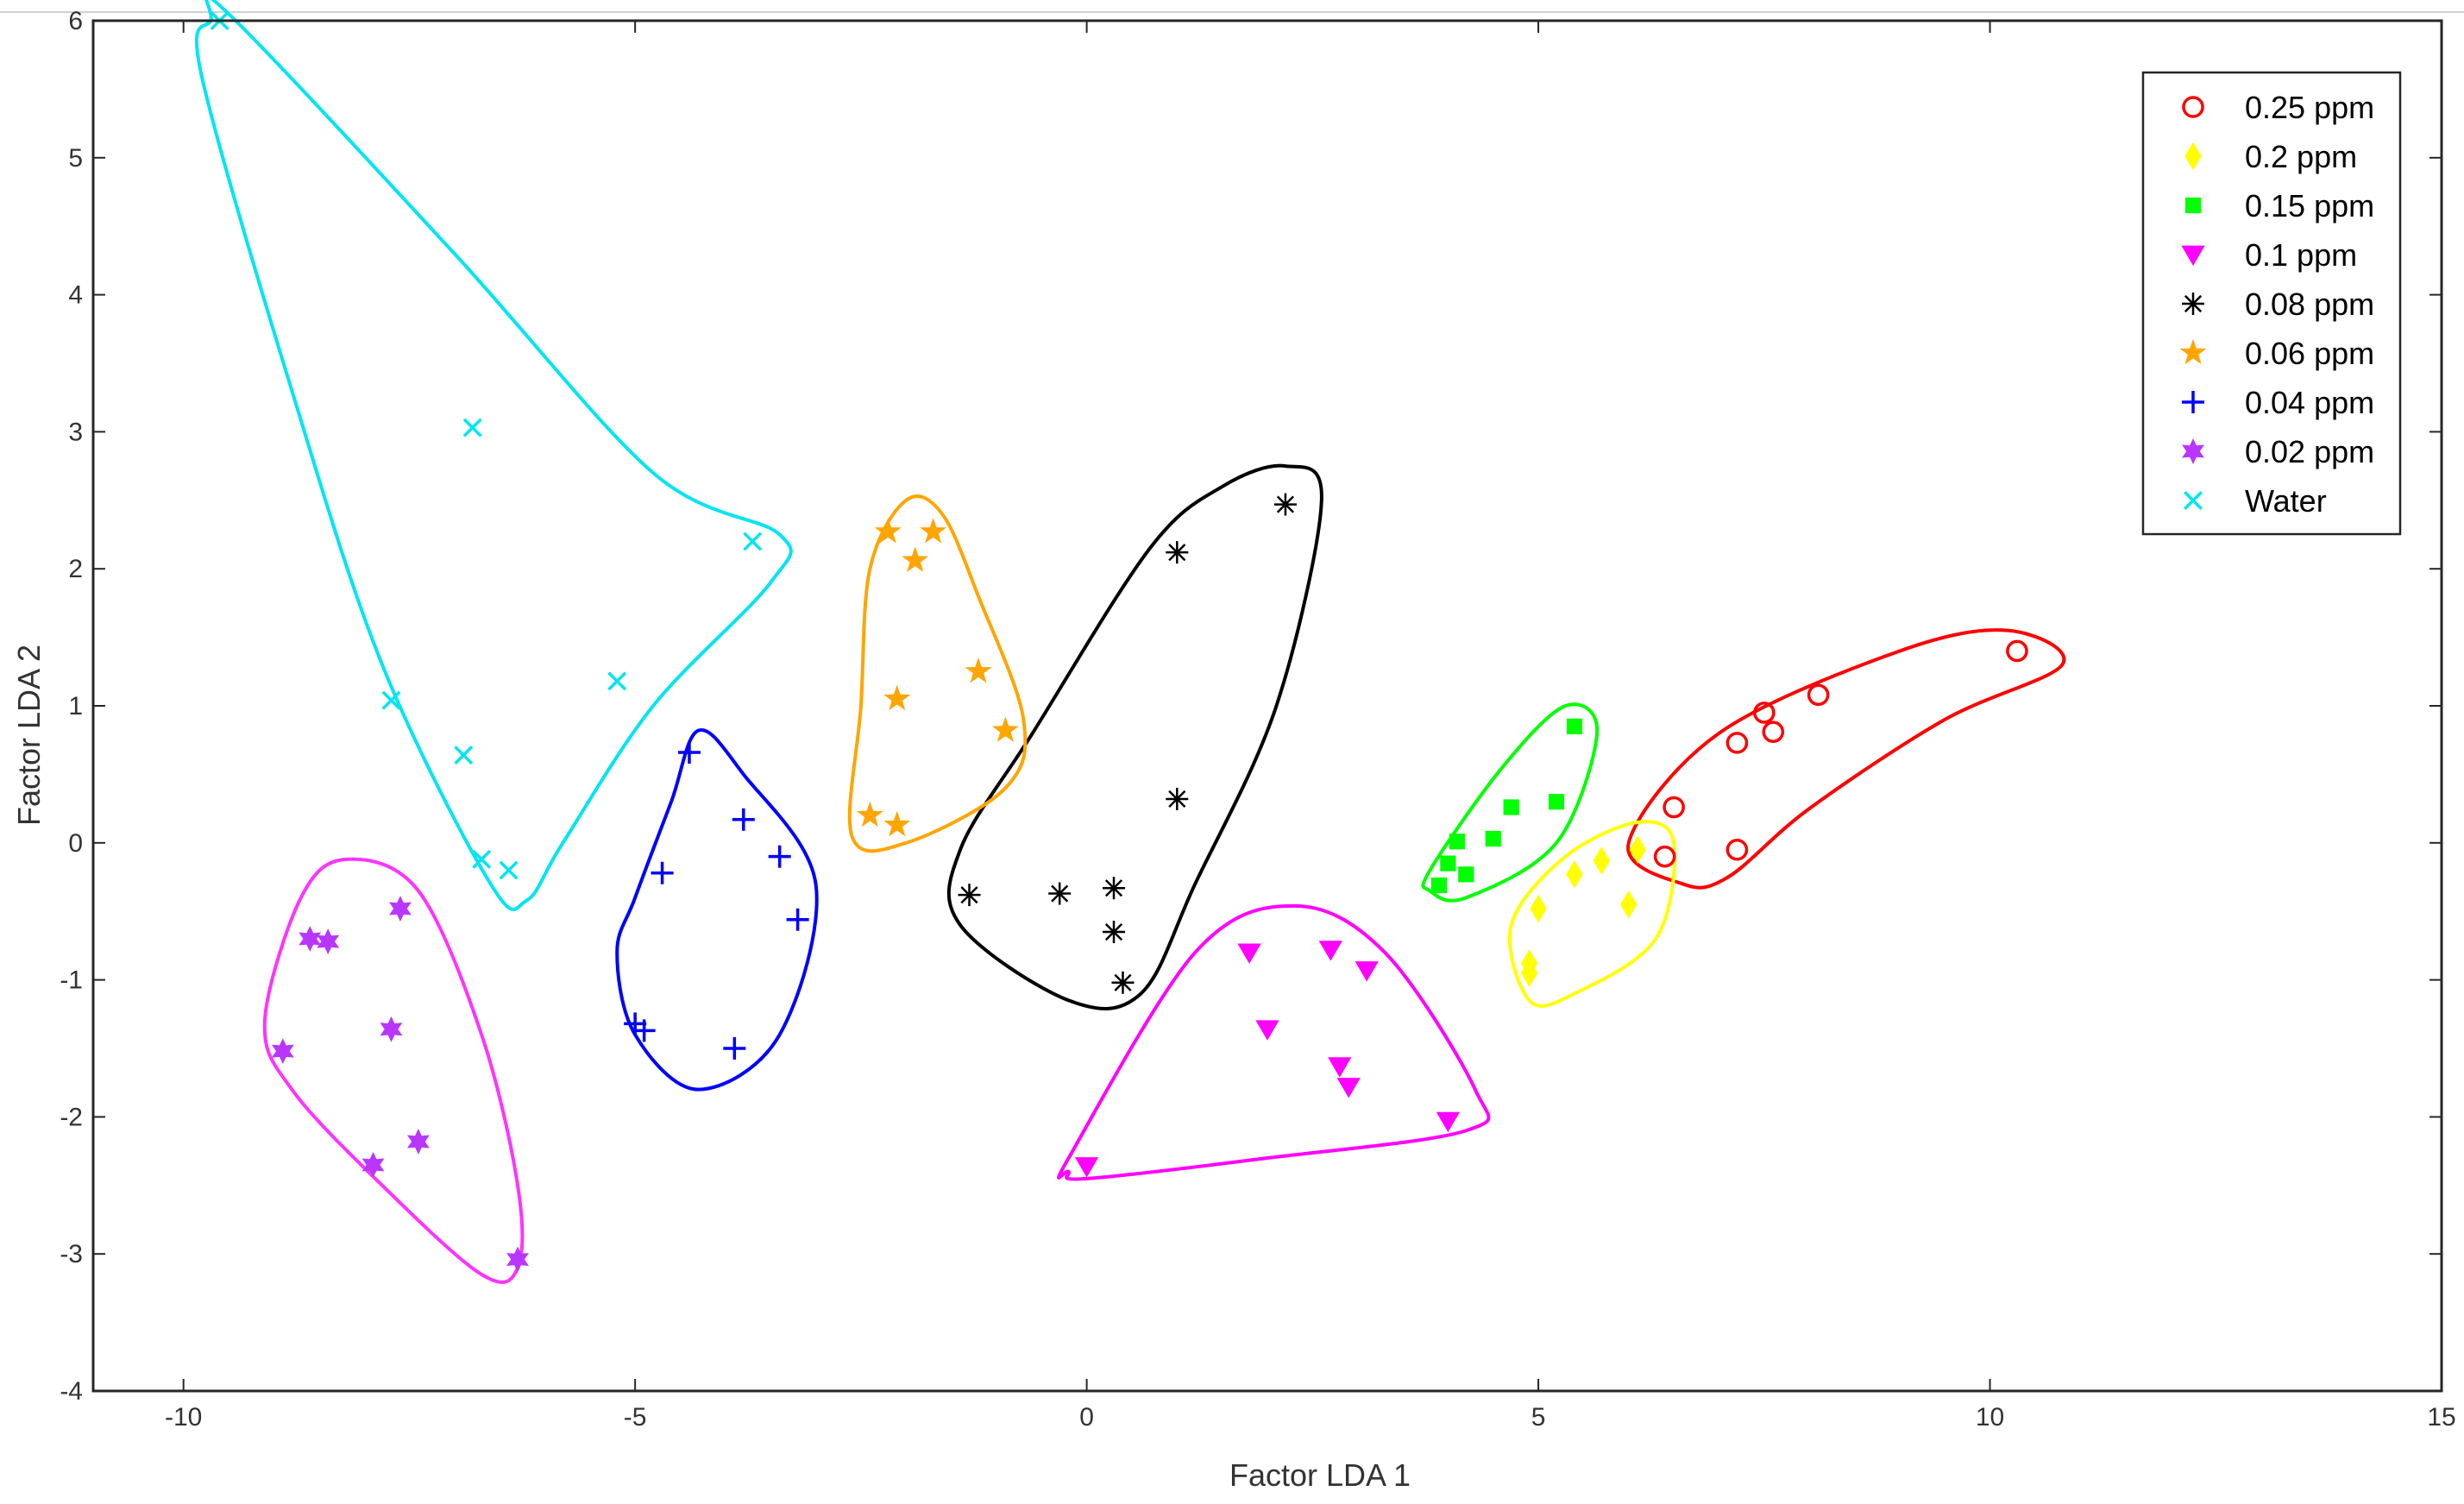 This screenshot has height=1504, width=2464. Describe the element at coordinates (2310, 304) in the screenshot. I see `legend-entry-label: 0.08 ppm` at that location.